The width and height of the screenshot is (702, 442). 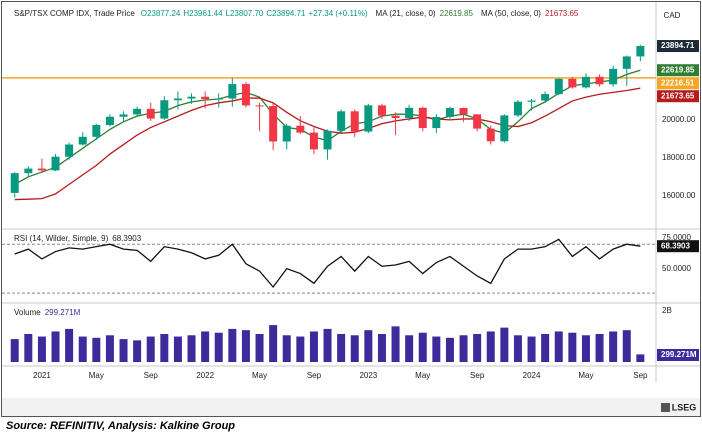 What do you see at coordinates (42, 375) in the screenshot?
I see `x-tick-label: 2021` at bounding box center [42, 375].